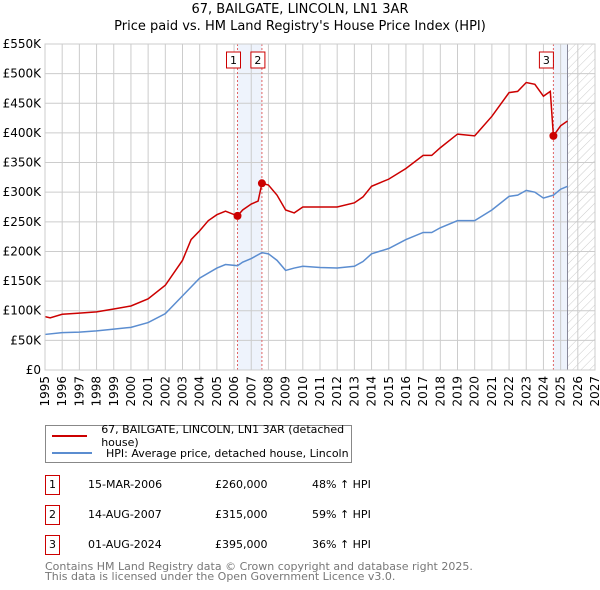  I want to click on marker-label: 1, so click(233, 60).